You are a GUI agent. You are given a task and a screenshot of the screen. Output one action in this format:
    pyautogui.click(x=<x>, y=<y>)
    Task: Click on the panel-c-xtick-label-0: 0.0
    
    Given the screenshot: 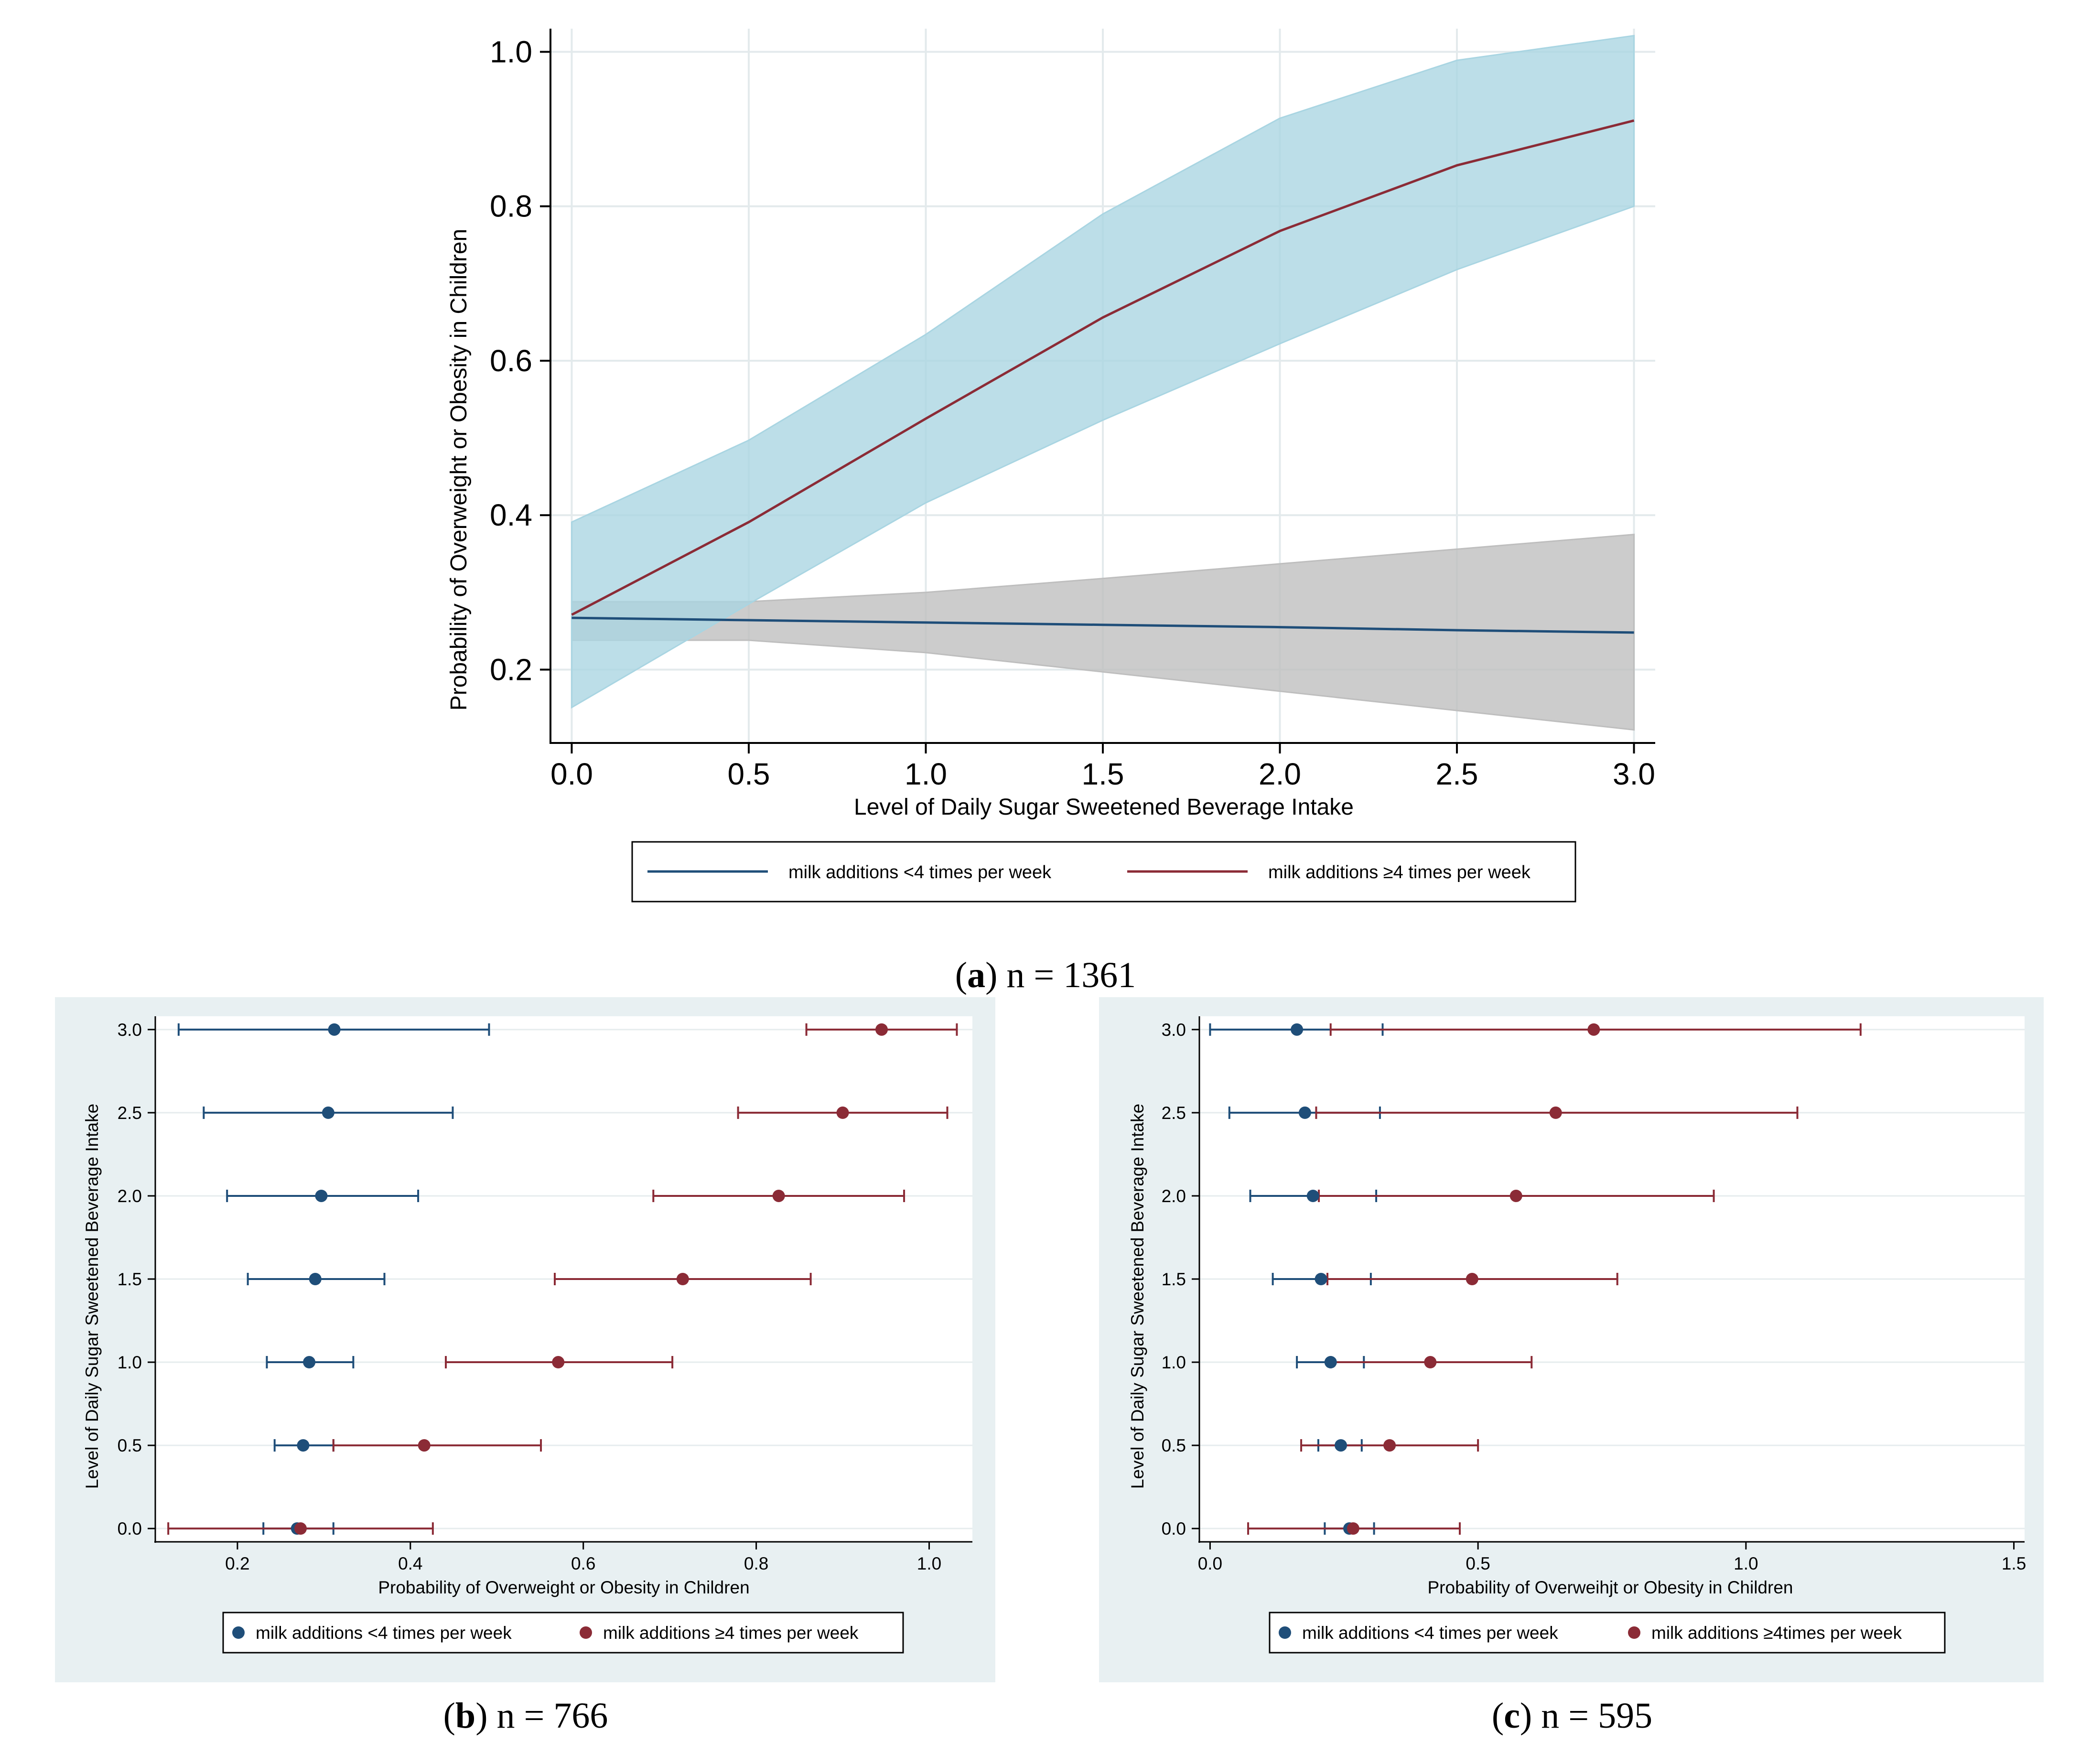 What is the action you would take?
    pyautogui.click(x=1210, y=1564)
    